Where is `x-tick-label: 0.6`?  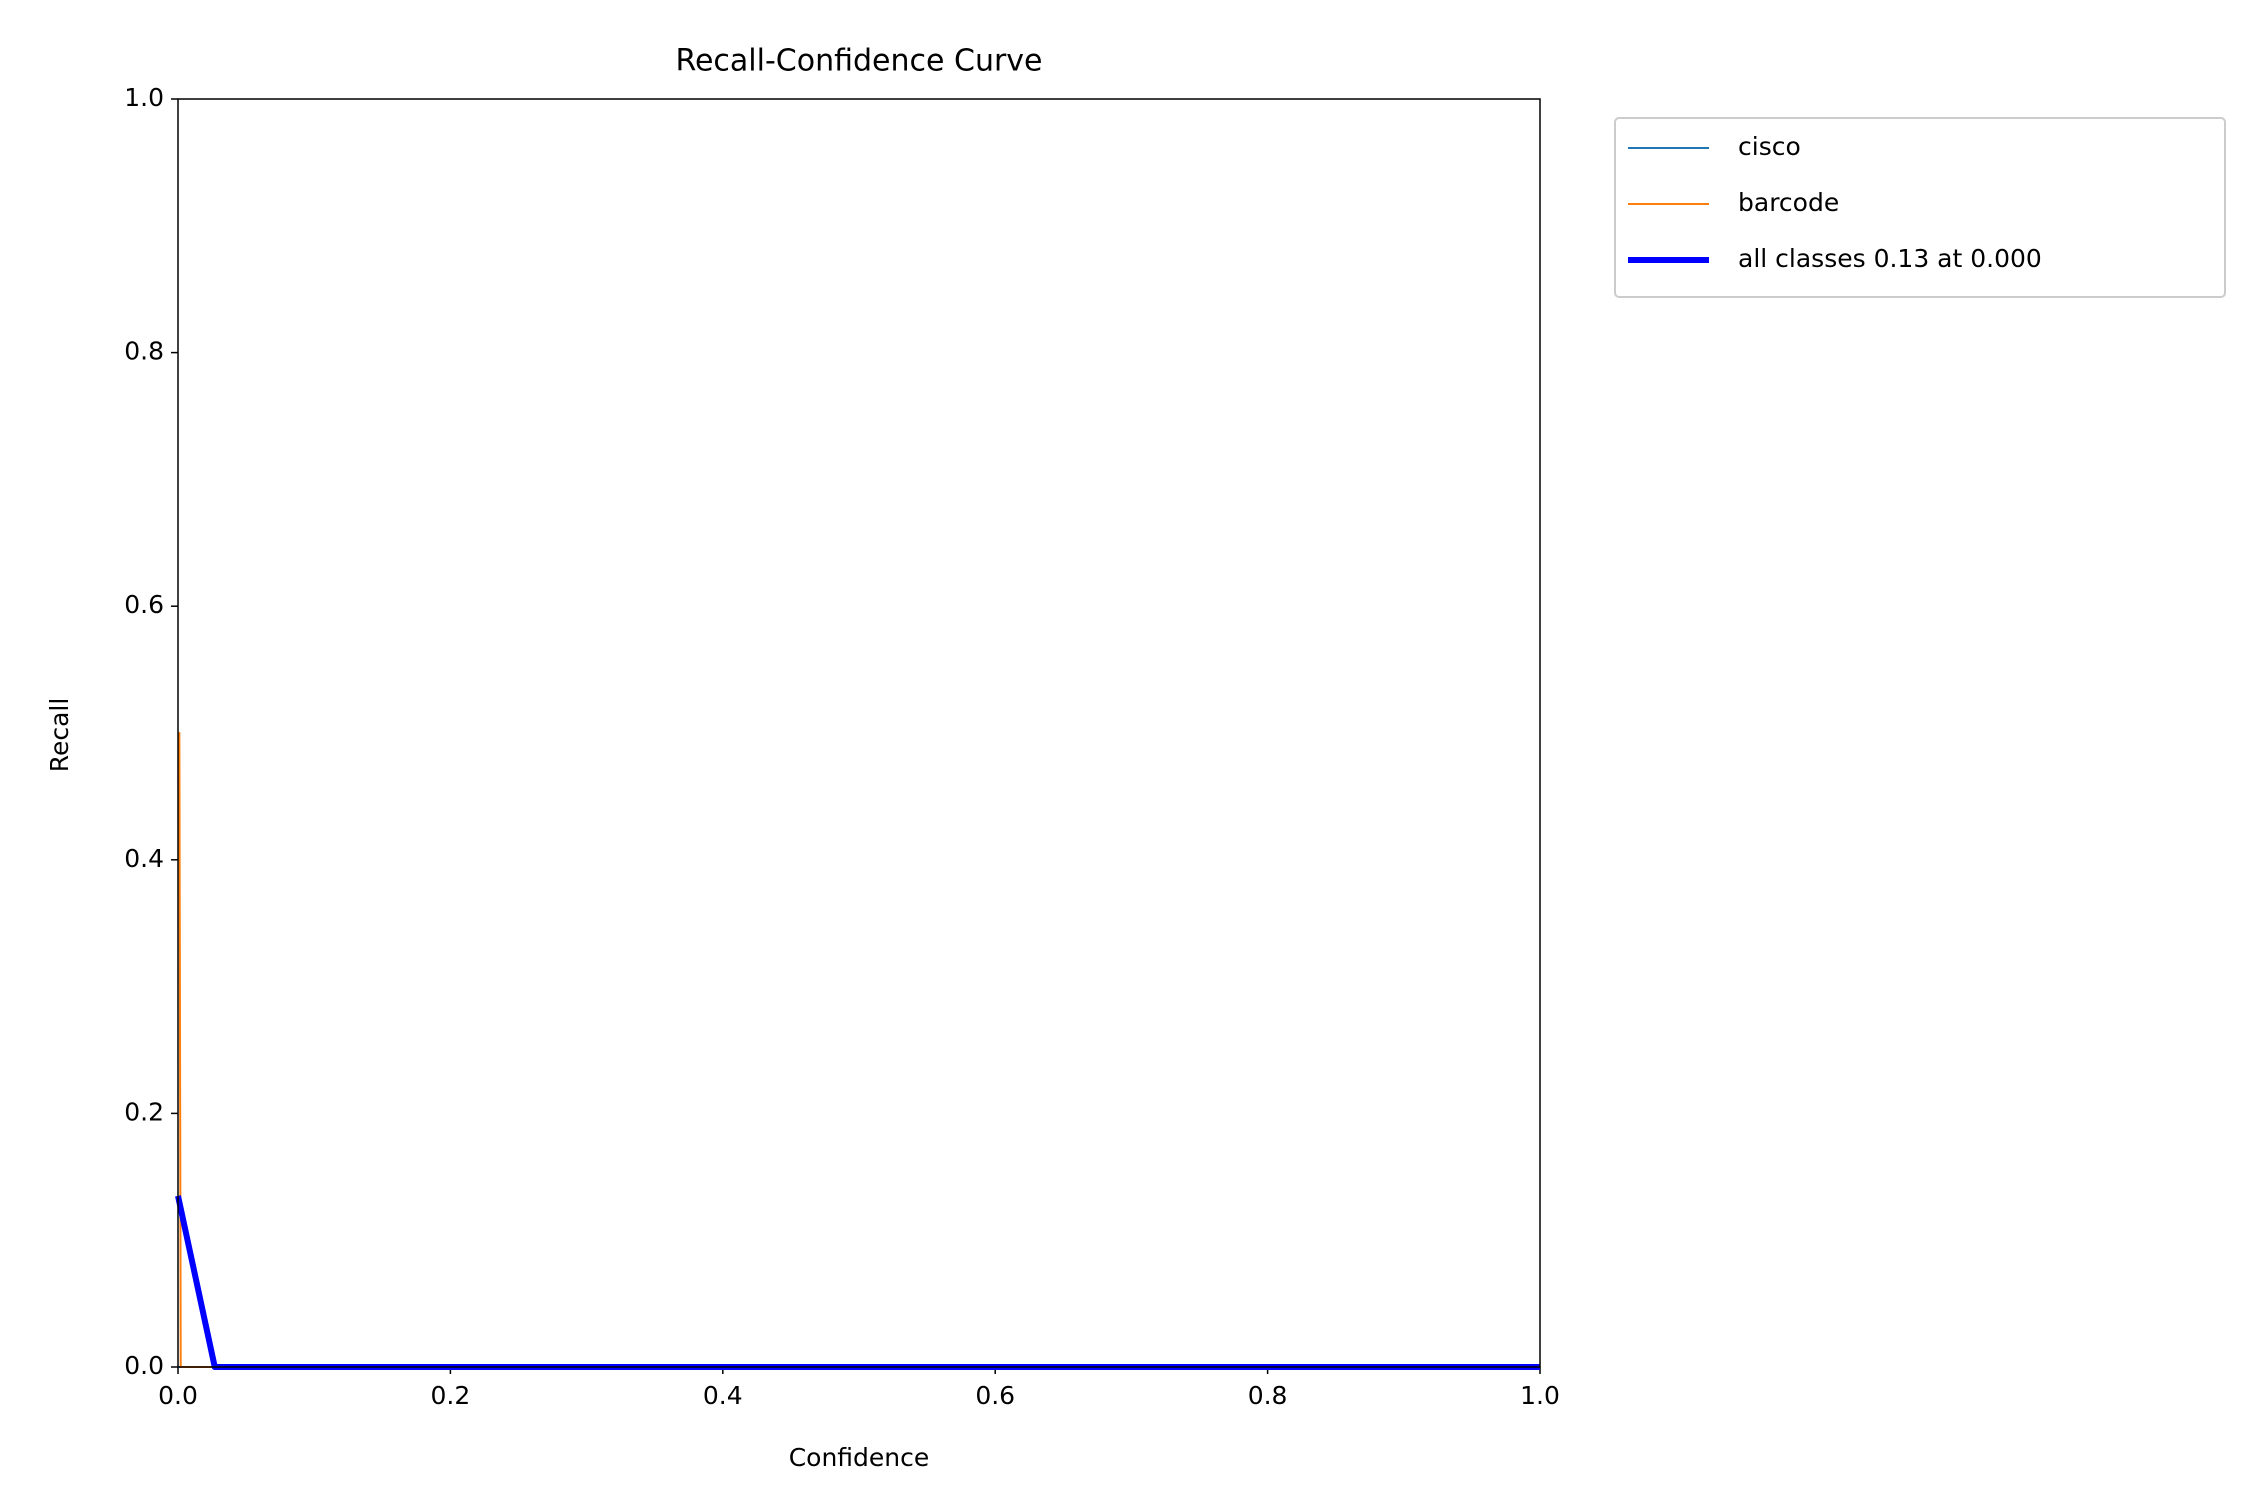
x-tick-label: 0.6 is located at coordinates (995, 1395).